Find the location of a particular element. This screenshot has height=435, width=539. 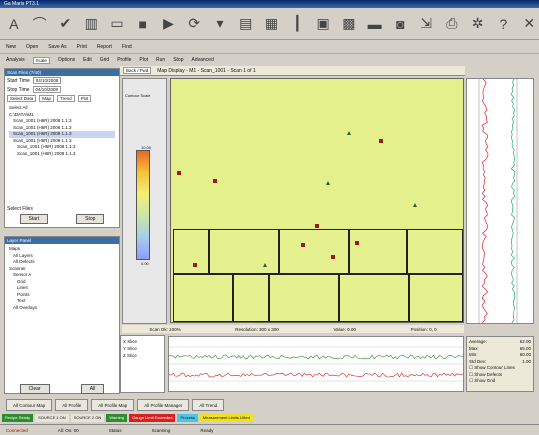

tb3-plot: Plot is located at coordinates (144, 60).